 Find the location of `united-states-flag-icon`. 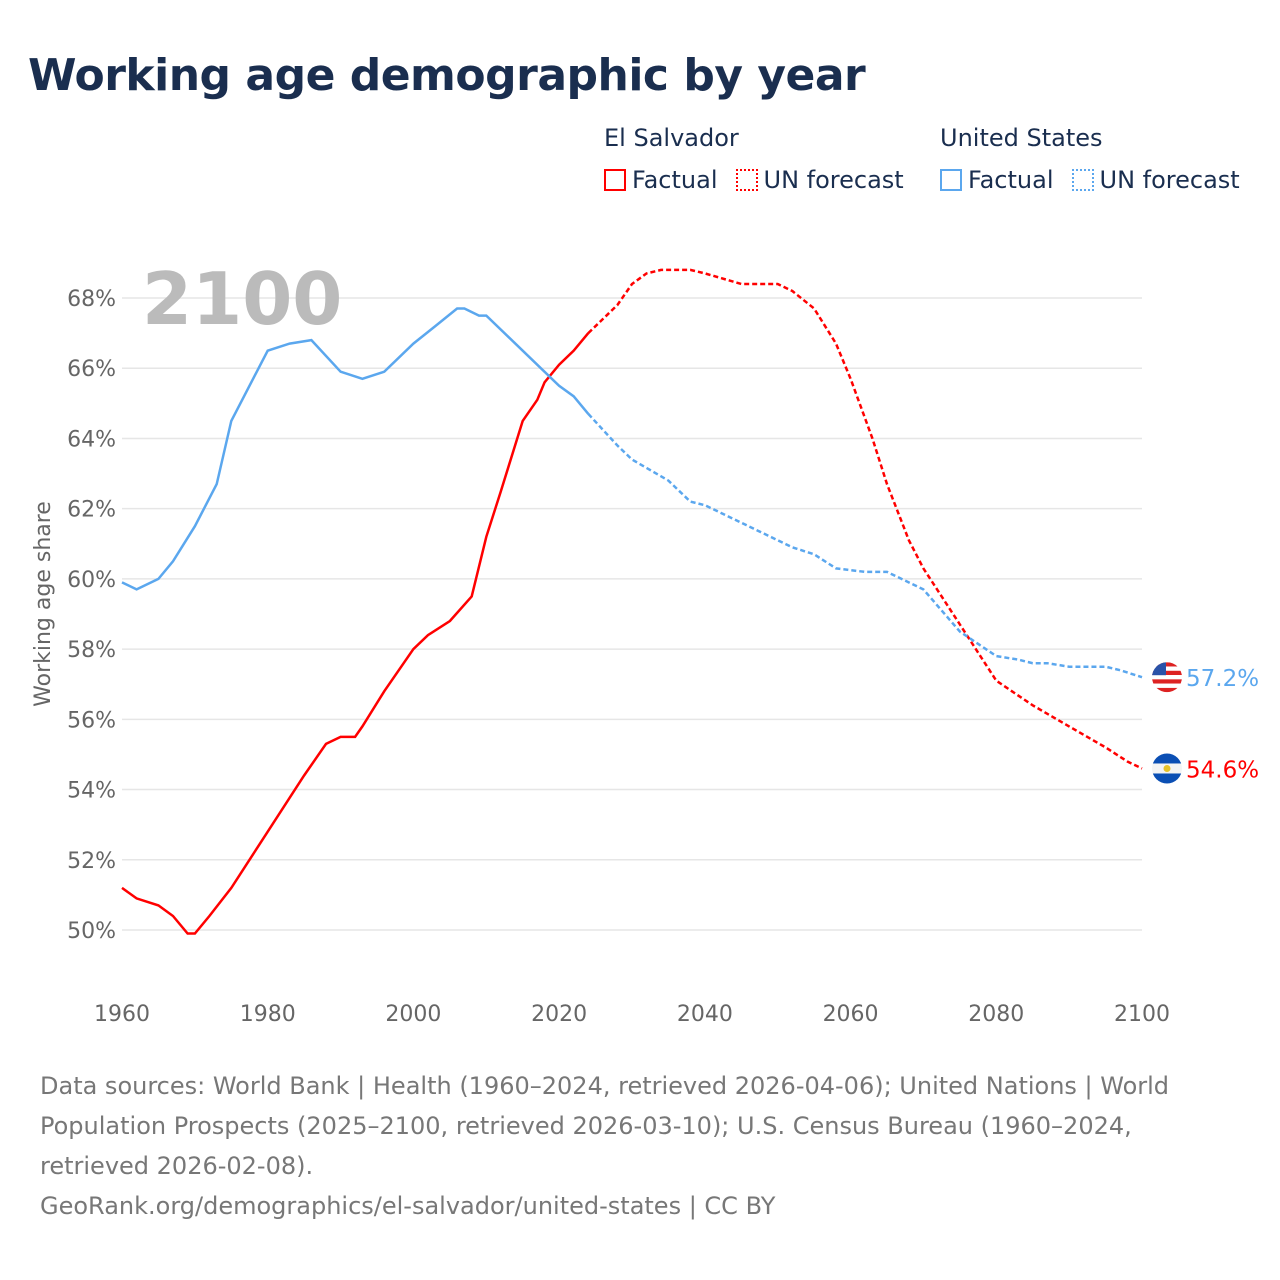

united-states-flag-icon is located at coordinates (1167, 677).